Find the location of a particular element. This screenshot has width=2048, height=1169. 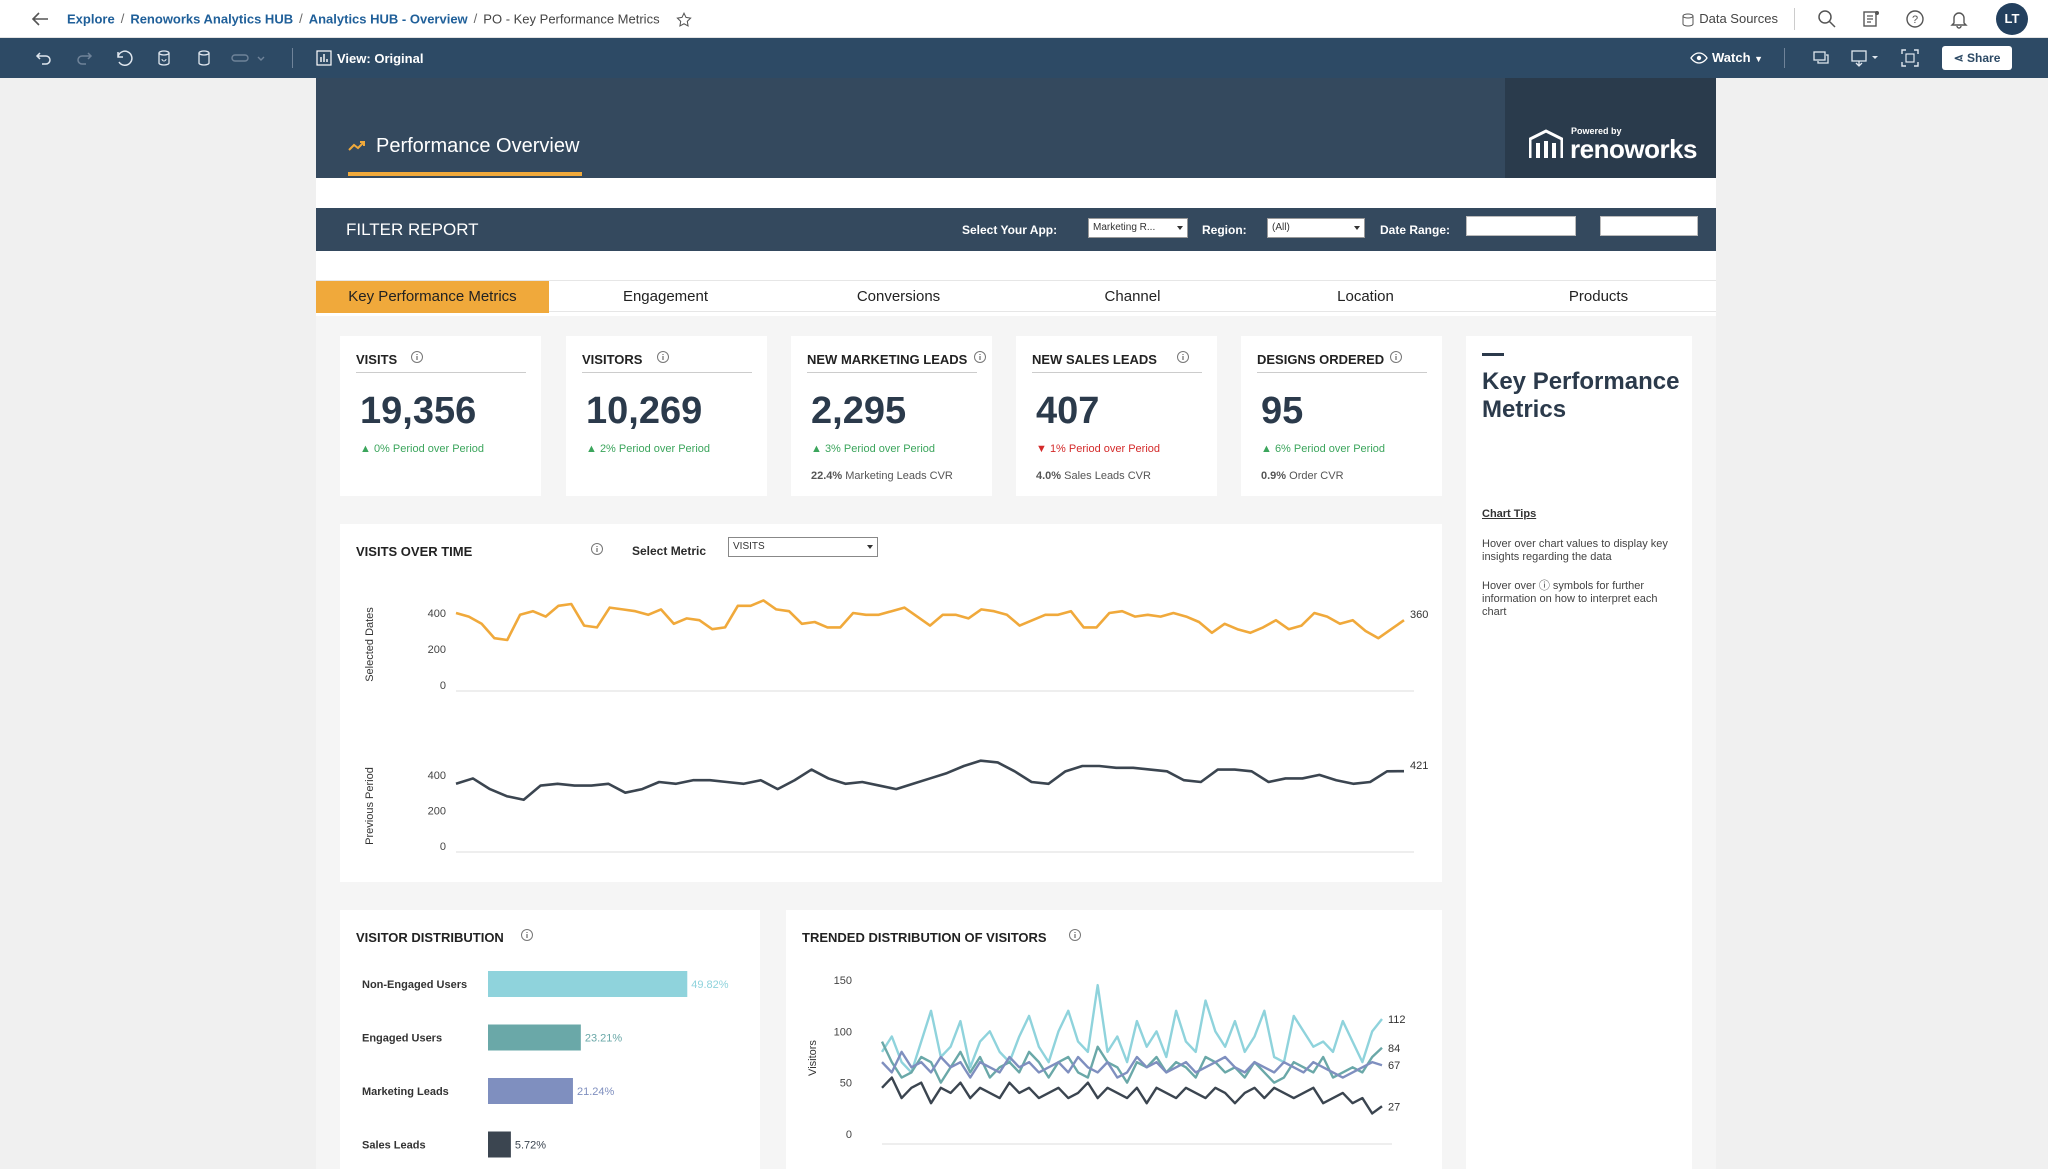

bar-value-label: 49.82% is located at coordinates (710, 985).